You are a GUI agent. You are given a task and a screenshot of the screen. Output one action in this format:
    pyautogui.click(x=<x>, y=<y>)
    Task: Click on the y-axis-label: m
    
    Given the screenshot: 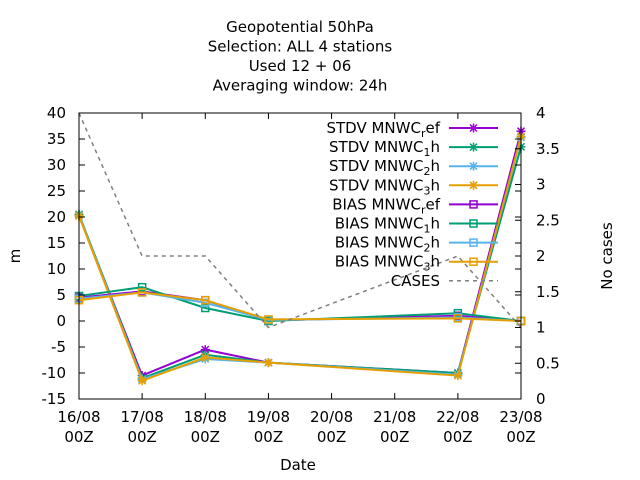 What is the action you would take?
    pyautogui.click(x=15, y=256)
    